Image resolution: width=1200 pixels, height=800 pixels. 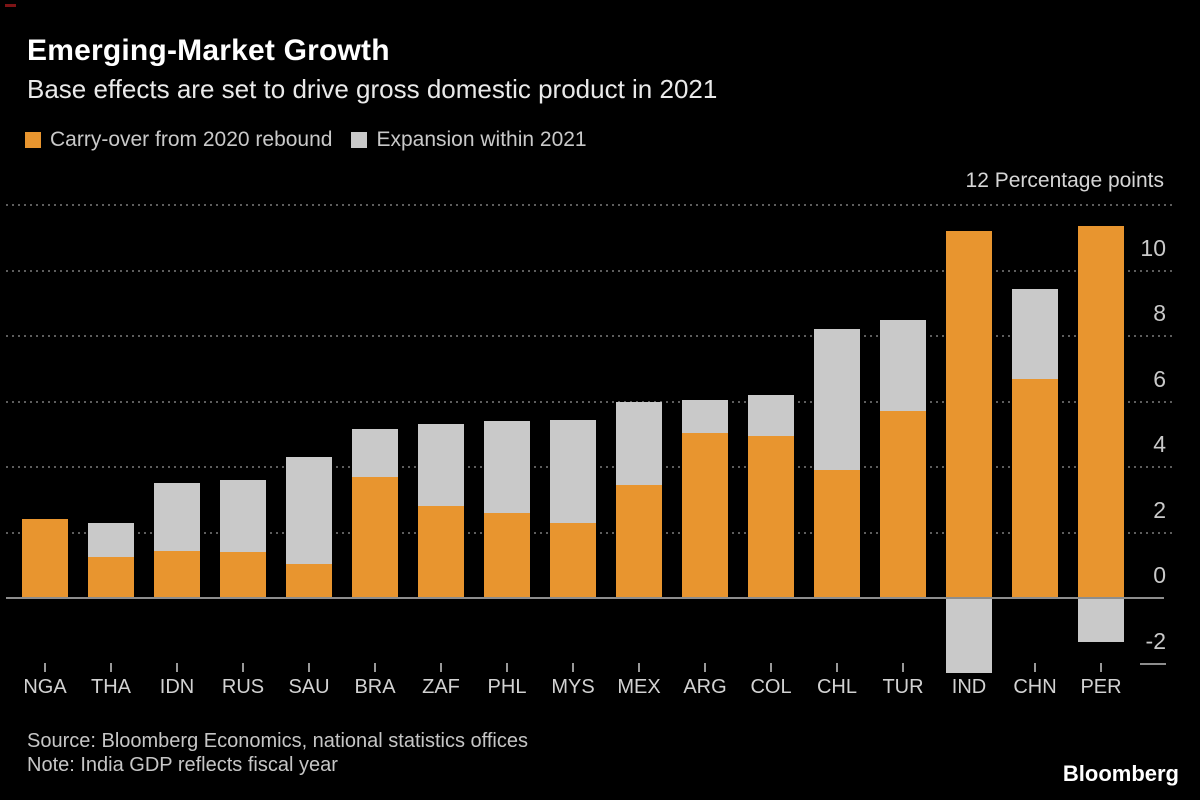 What do you see at coordinates (705, 416) in the screenshot?
I see `bar-arg-expansion` at bounding box center [705, 416].